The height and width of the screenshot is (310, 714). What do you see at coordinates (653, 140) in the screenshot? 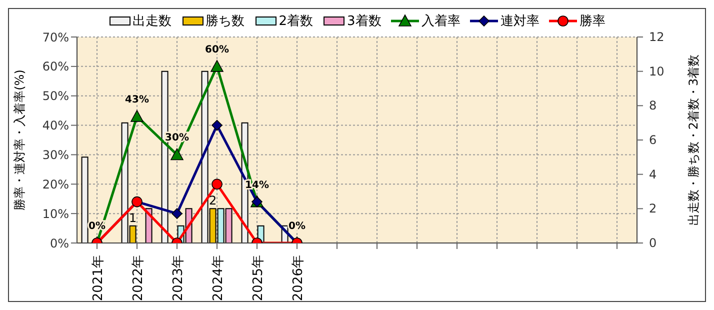
I see `y2-tick-label: 6` at bounding box center [653, 140].